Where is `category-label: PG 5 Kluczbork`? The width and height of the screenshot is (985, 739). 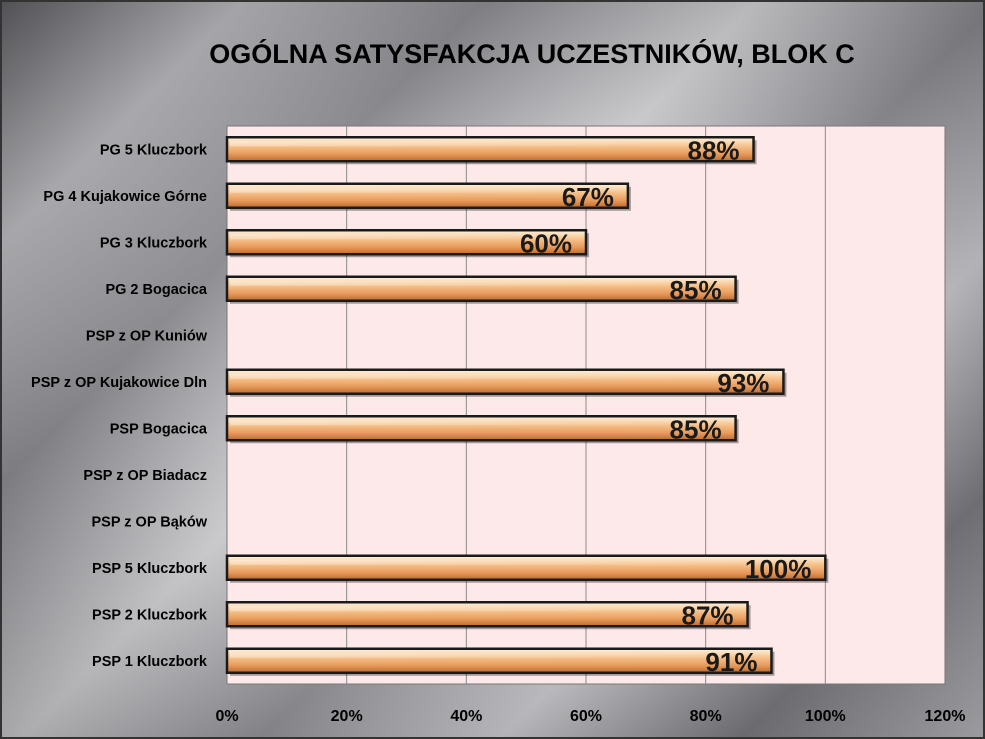
category-label: PG 5 Kluczbork is located at coordinates (154, 150).